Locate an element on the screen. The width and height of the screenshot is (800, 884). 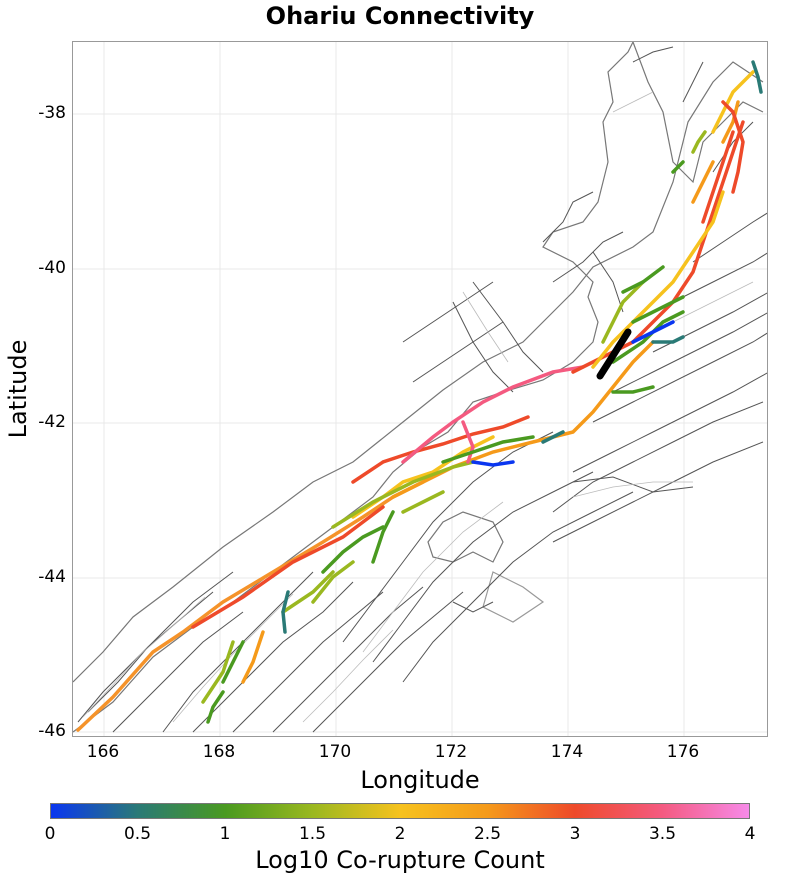
y-tick-label: -42 is located at coordinates (52, 422).